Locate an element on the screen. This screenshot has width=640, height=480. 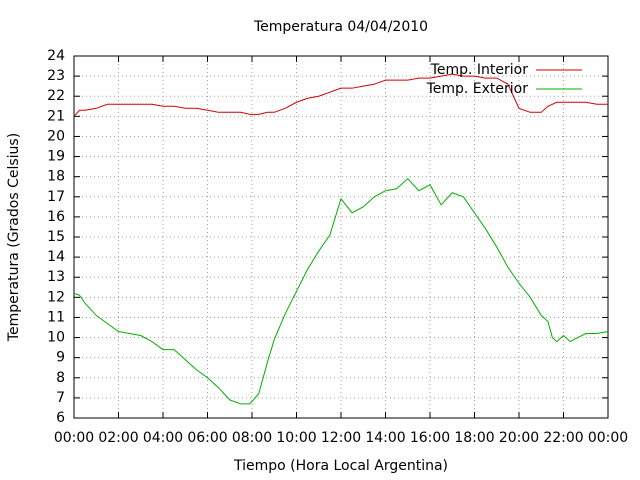
y-tick-label: 20 is located at coordinates (56, 136).